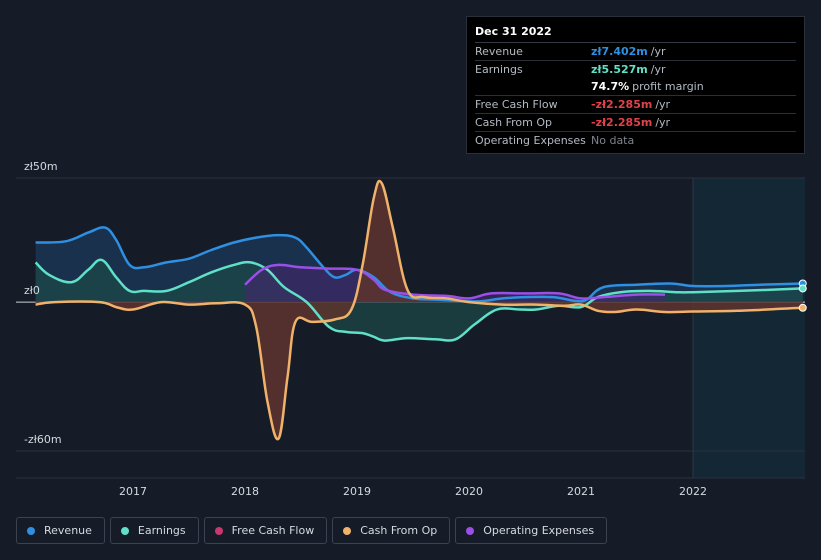 This screenshot has height=560, width=821. I want to click on x-axis-label: 2021, so click(581, 491).